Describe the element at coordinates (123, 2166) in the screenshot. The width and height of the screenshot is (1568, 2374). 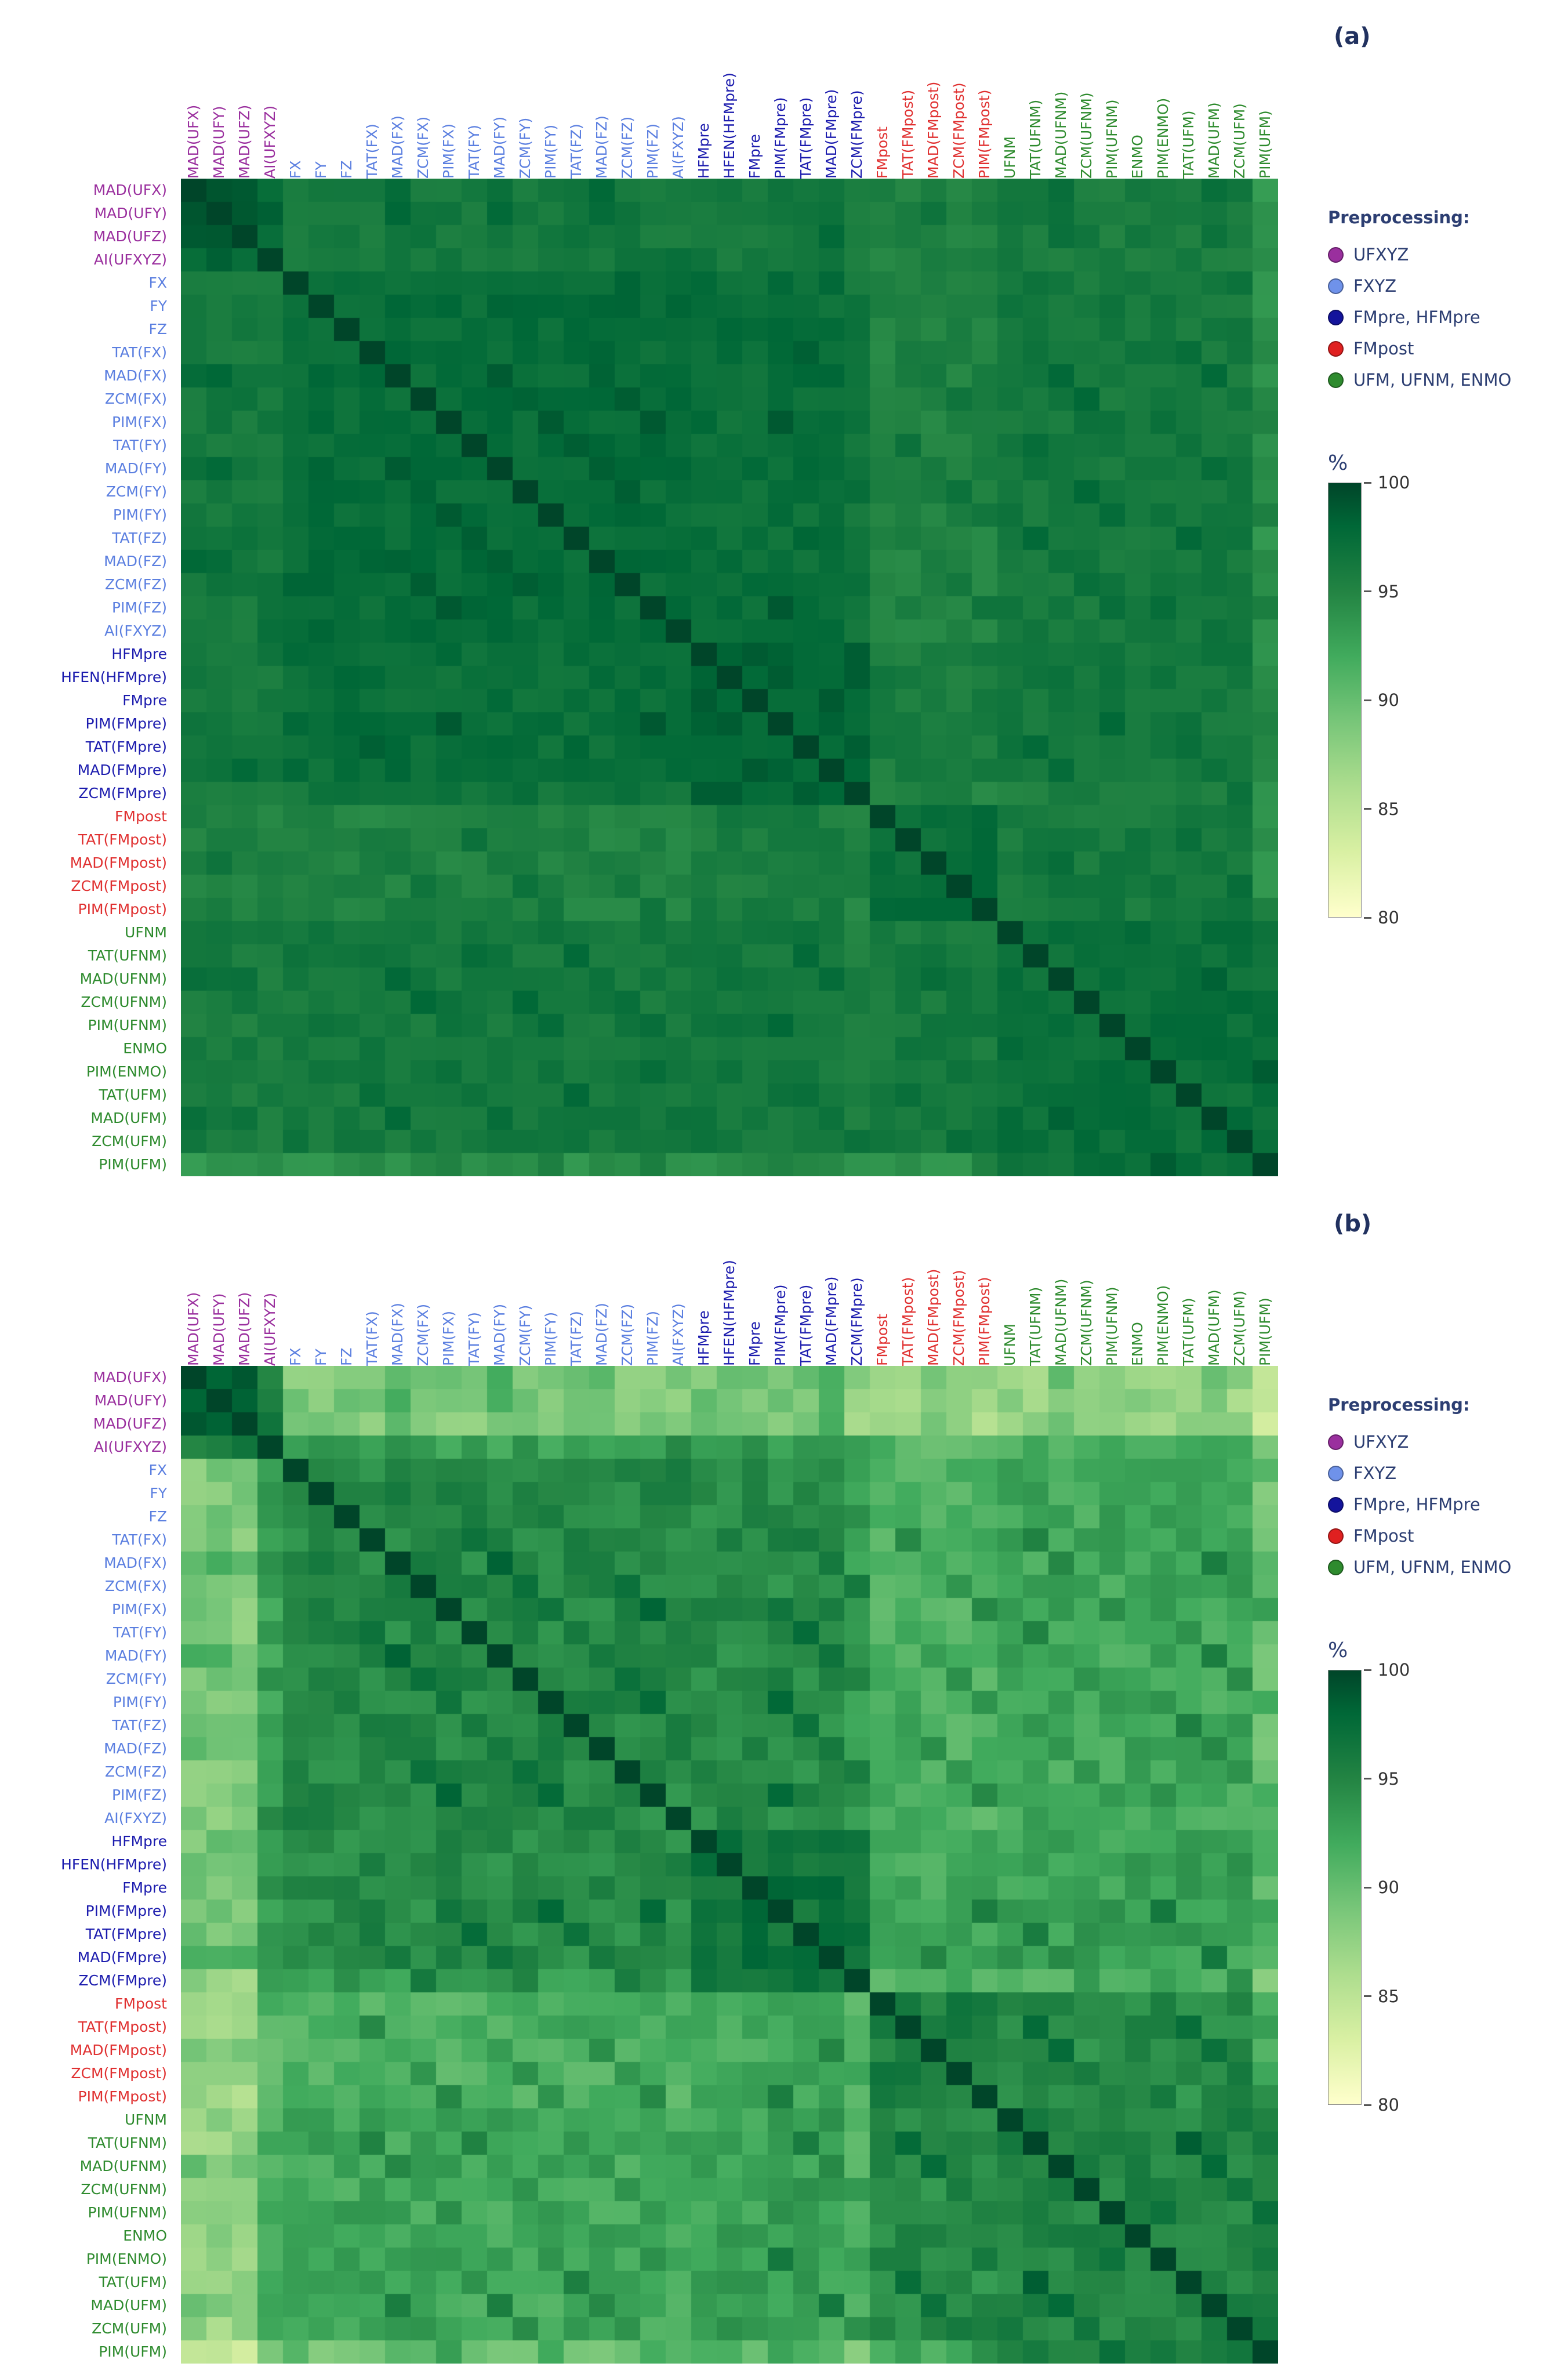
I see `row-axis-label: MAD(UFNM)` at that location.